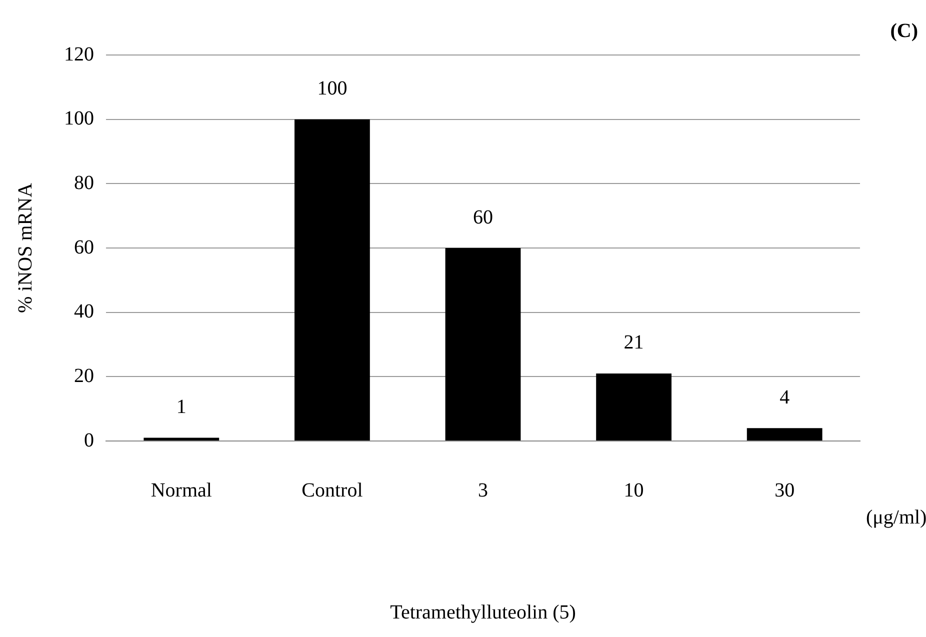  Describe the element at coordinates (181, 407) in the screenshot. I see `data-label: 1` at that location.